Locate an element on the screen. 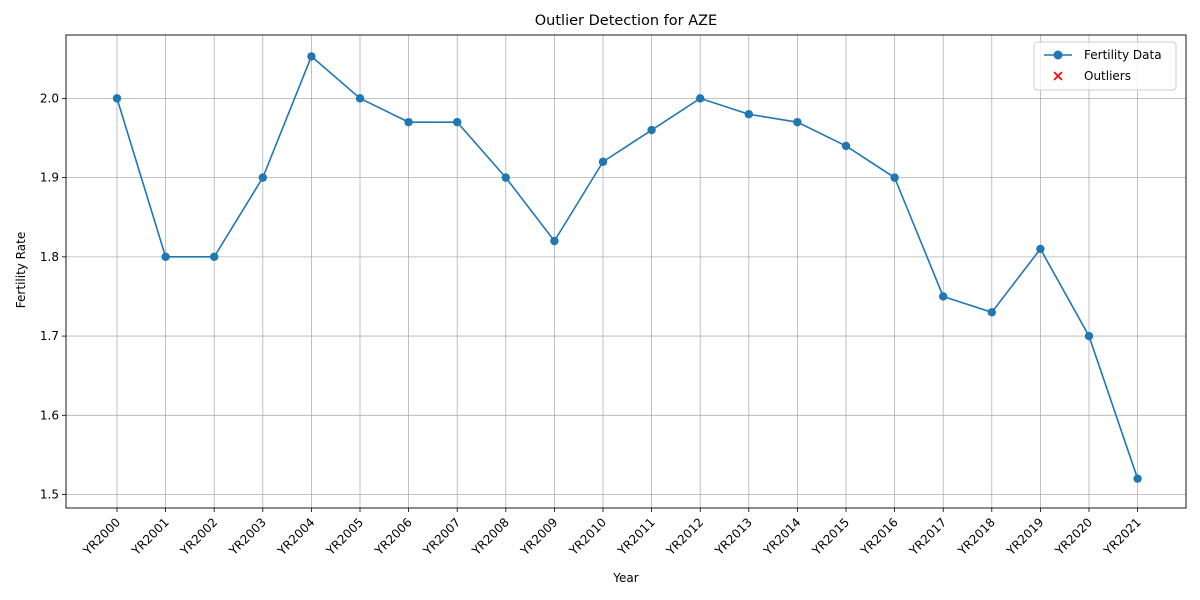  y-axis-label: Fertility Rate is located at coordinates (21, 270).